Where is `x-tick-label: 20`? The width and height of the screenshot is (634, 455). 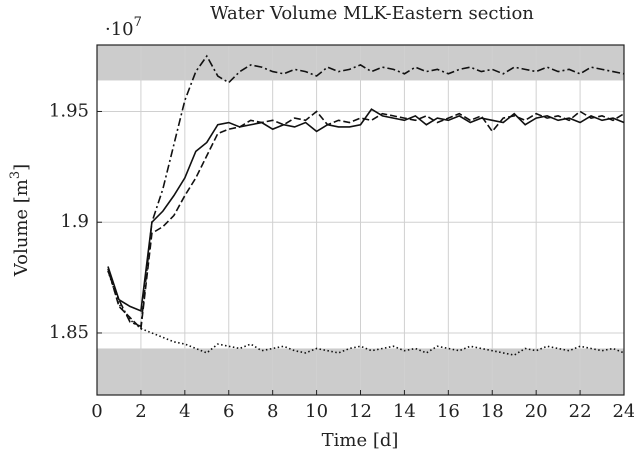
x-tick-label: 20 is located at coordinates (536, 411).